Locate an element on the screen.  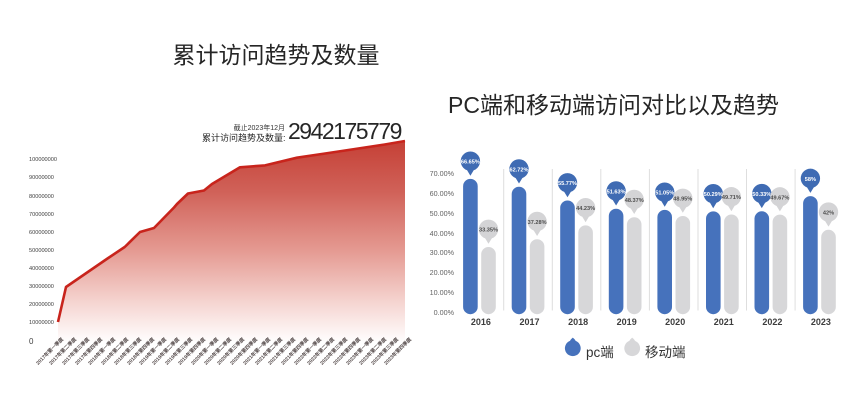
svg-text: 49.67% is located at coordinates (779, 198).